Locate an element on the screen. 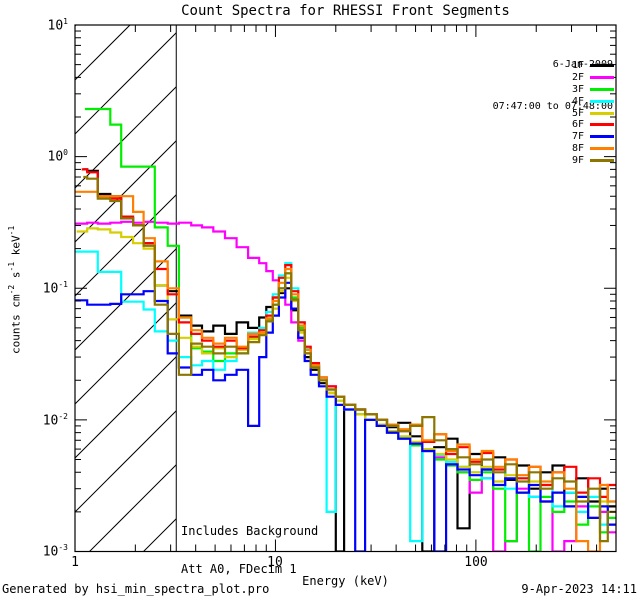 The height and width of the screenshot is (600, 640). legend-item-9f: 9F is located at coordinates (593, 160).